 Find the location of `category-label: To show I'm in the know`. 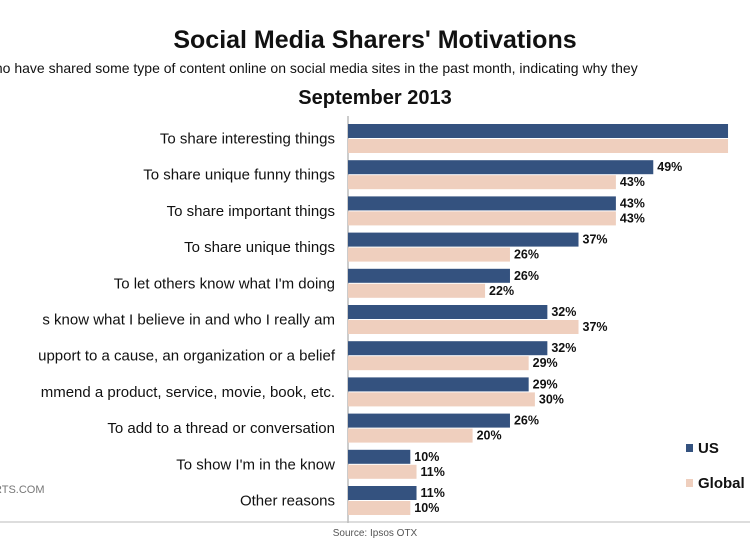

category-label: To show I'm in the know is located at coordinates (255, 464).